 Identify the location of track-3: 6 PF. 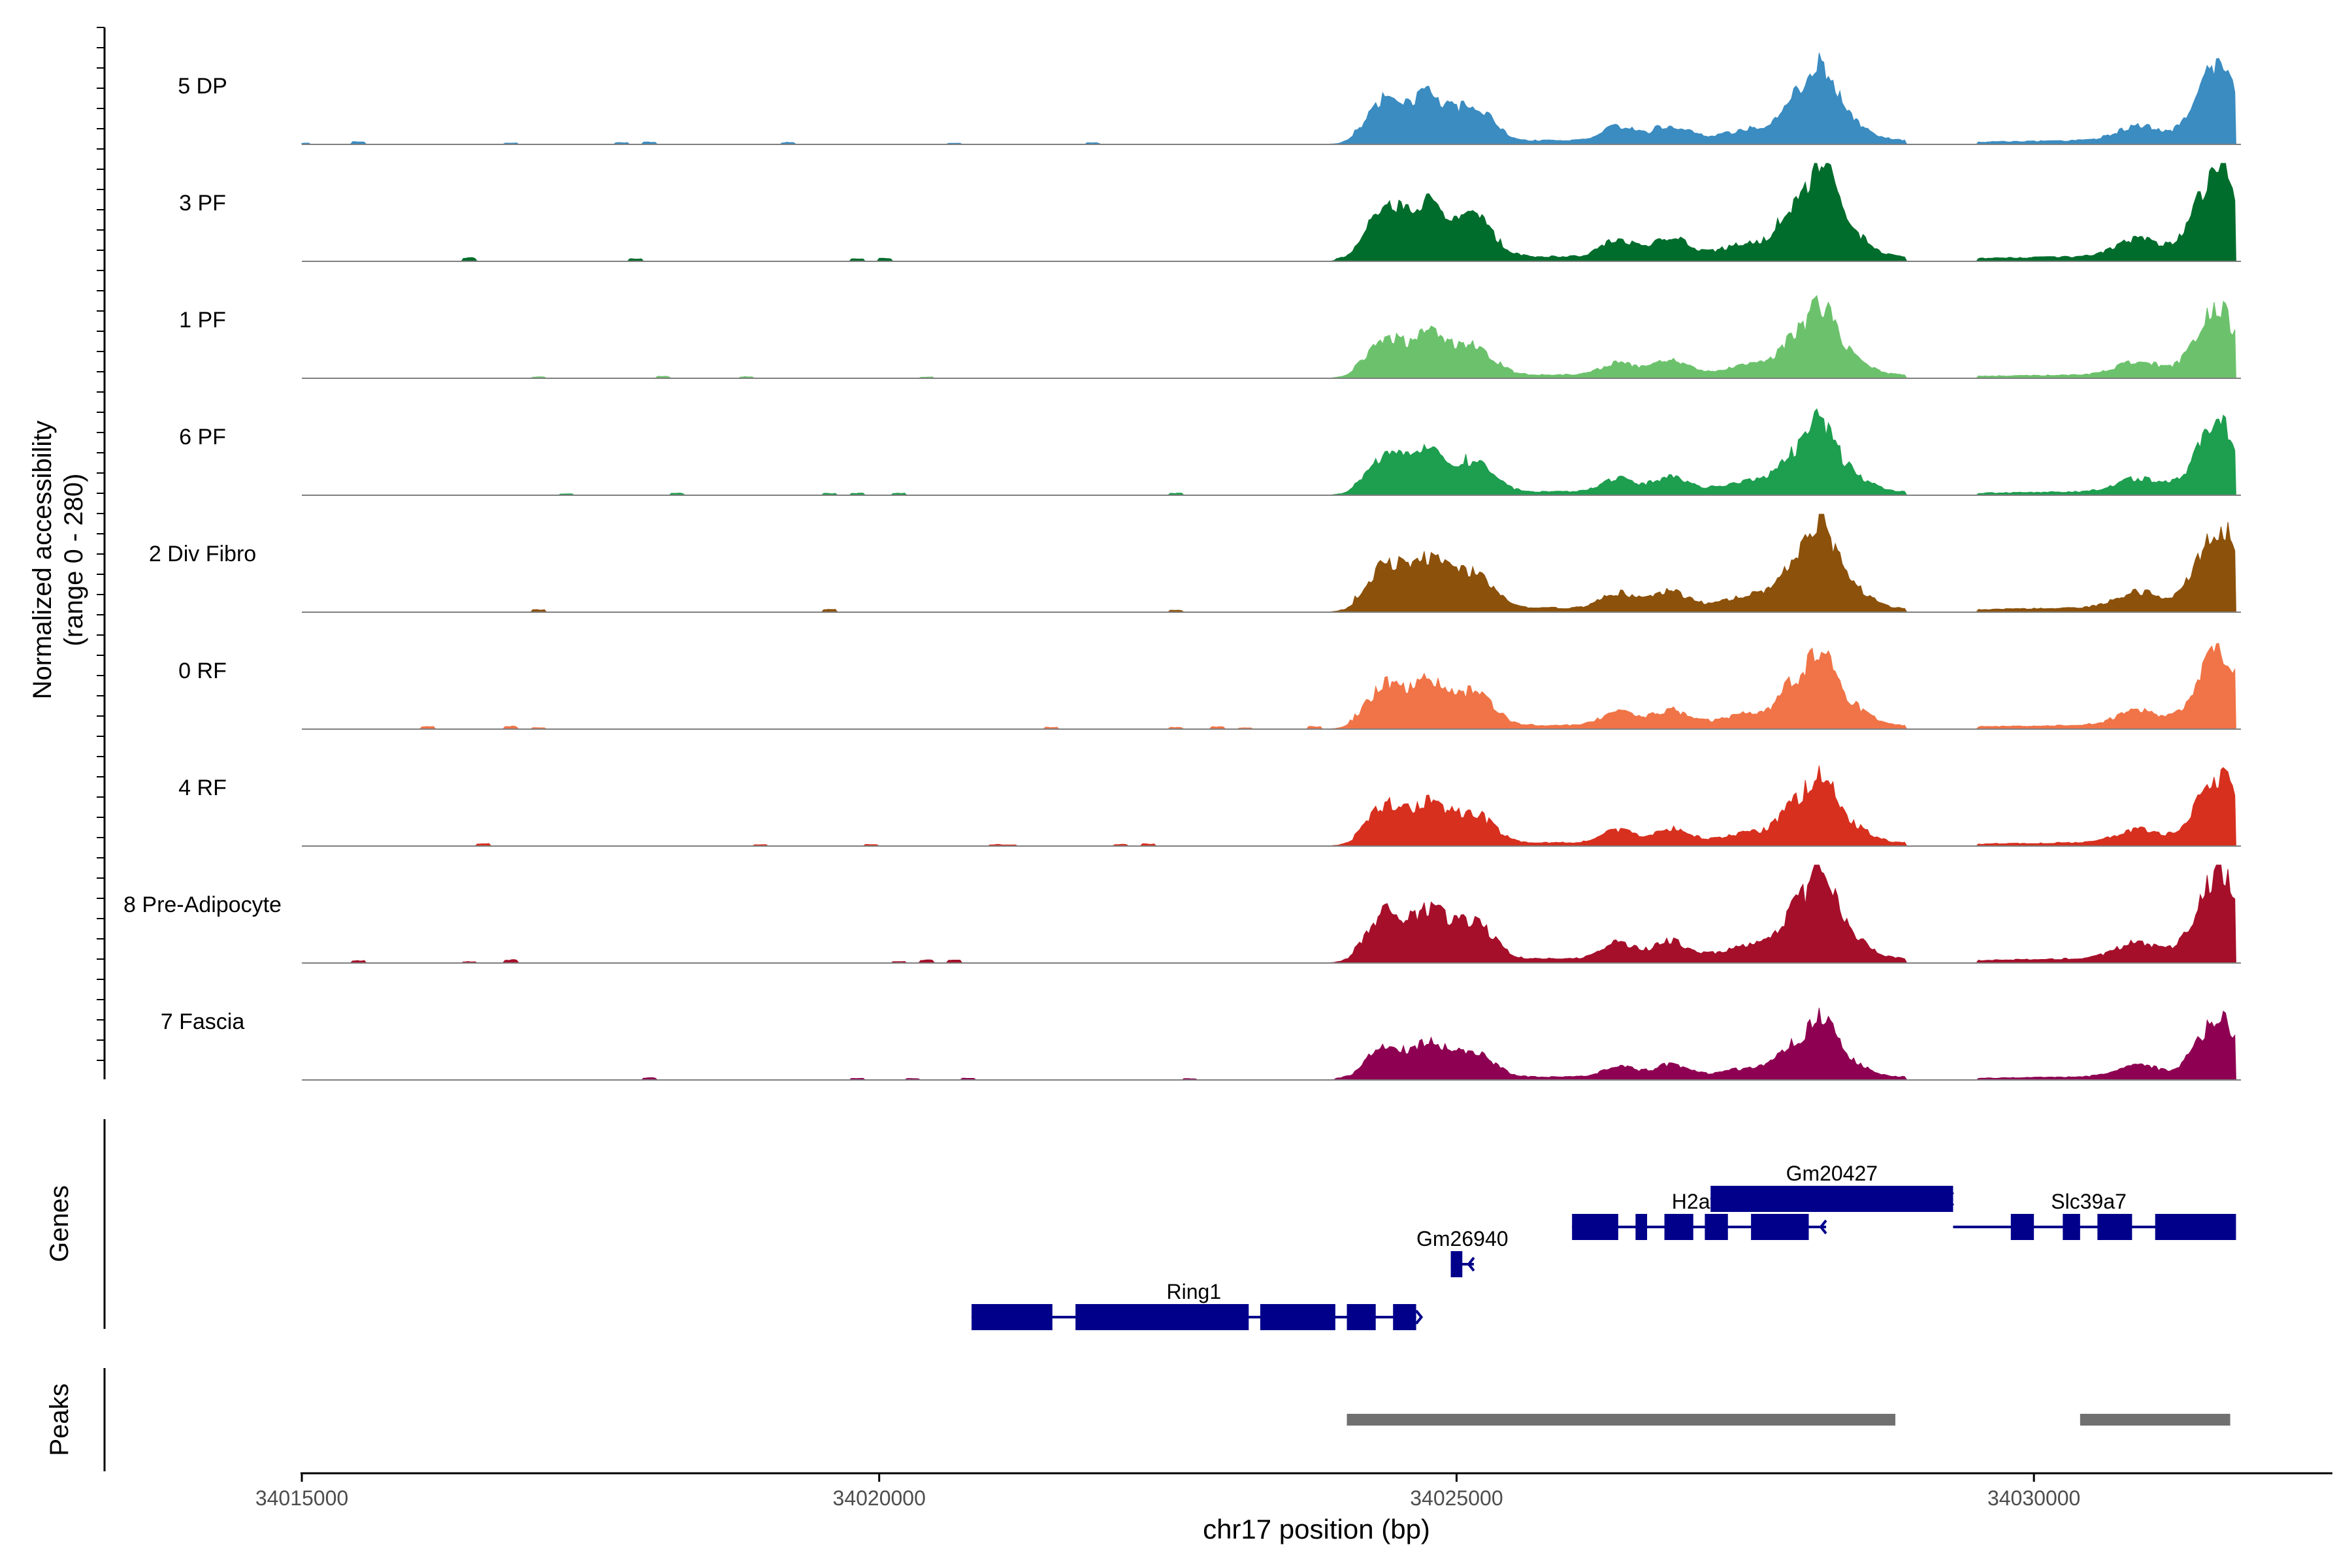
(1210, 452).